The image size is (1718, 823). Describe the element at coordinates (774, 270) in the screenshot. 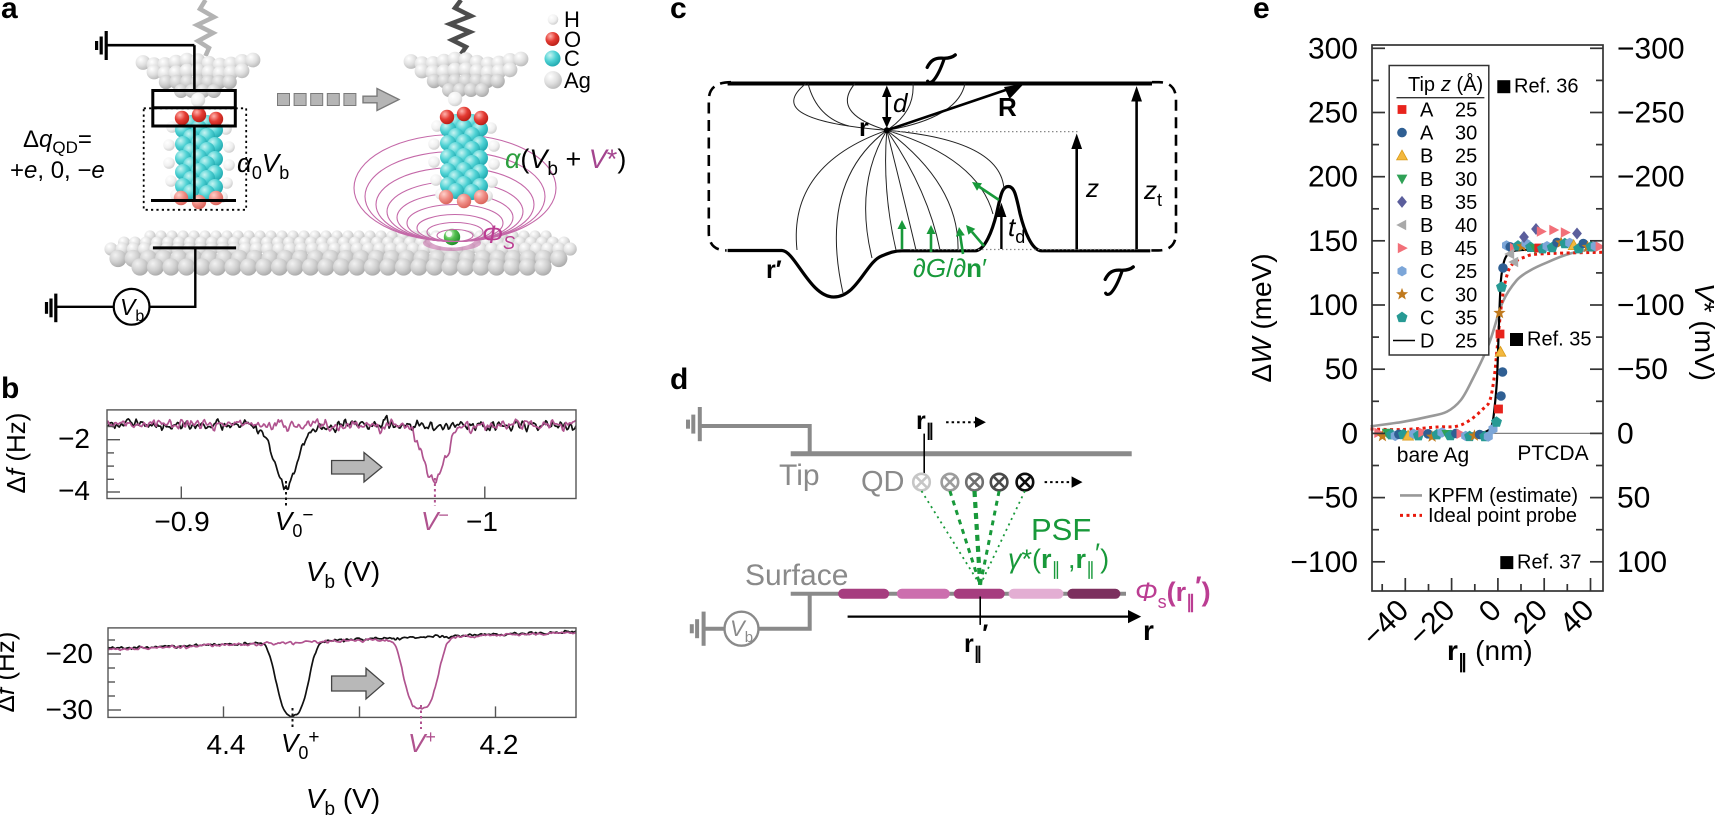

I see `svg-text: r′` at that location.